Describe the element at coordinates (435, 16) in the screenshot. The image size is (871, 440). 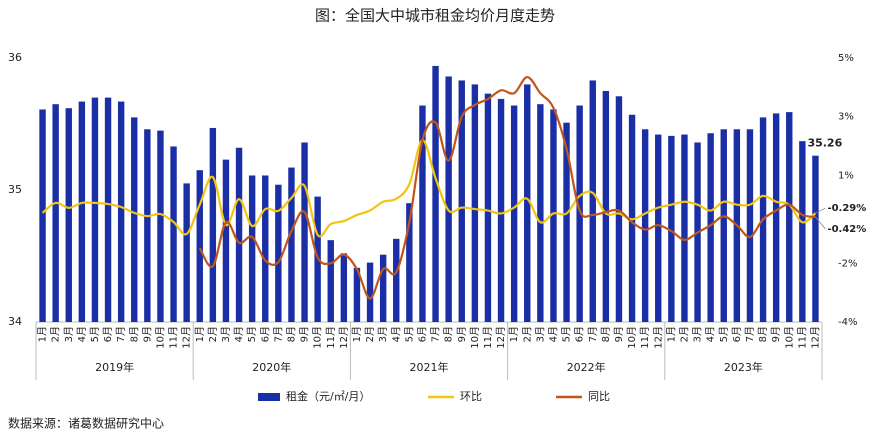
I see `chart-title: 图：全国大中城市租金均价月度走势` at that location.